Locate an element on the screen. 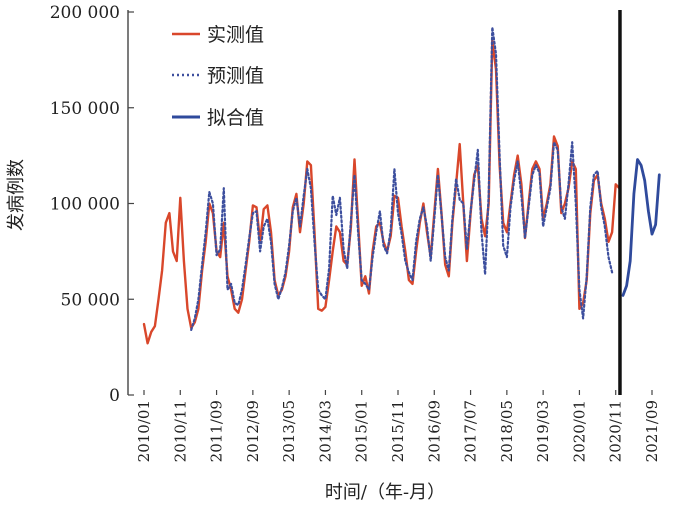 Image resolution: width=700 pixels, height=505 pixels. x-tick-label: 2020/01 is located at coordinates (579, 431).